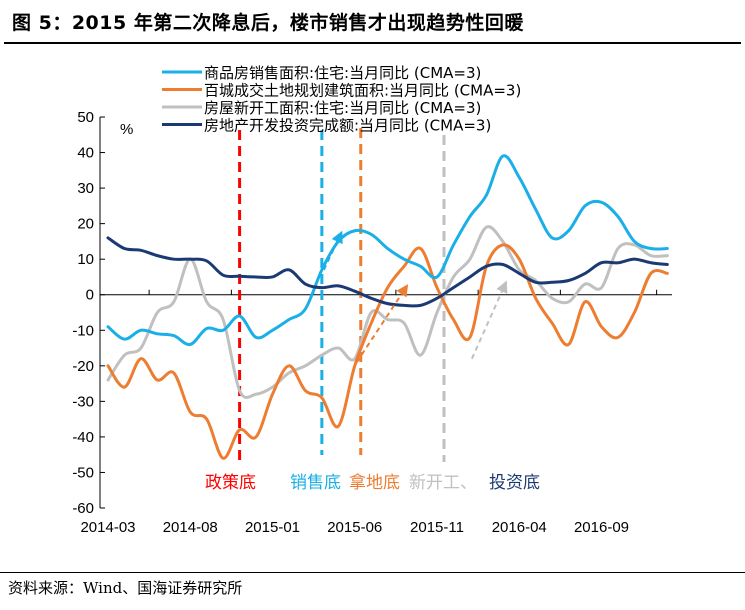 The width and height of the screenshot is (745, 610). What do you see at coordinates (347, 126) in the screenshot?
I see `legend-label: 房地产开发投资完成额:当月同比 (CMA=3)` at bounding box center [347, 126].